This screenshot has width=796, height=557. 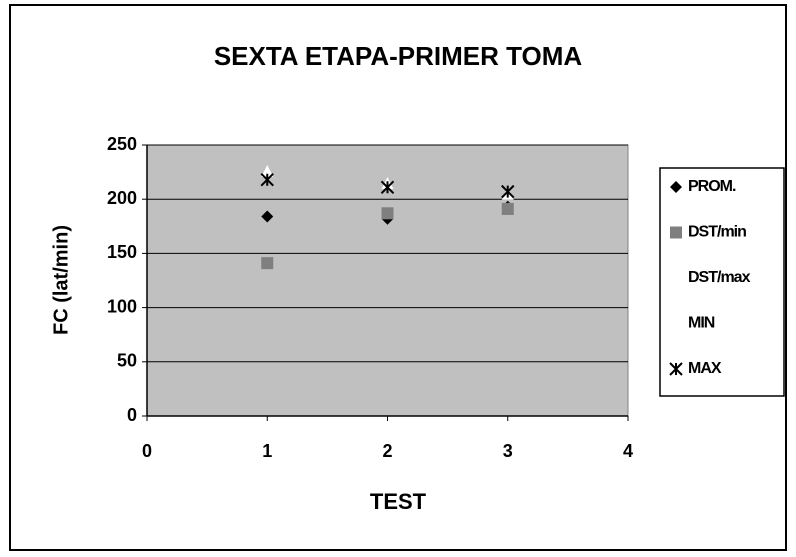 What do you see at coordinates (122, 144) in the screenshot?
I see `y-tick-label: 250` at bounding box center [122, 144].